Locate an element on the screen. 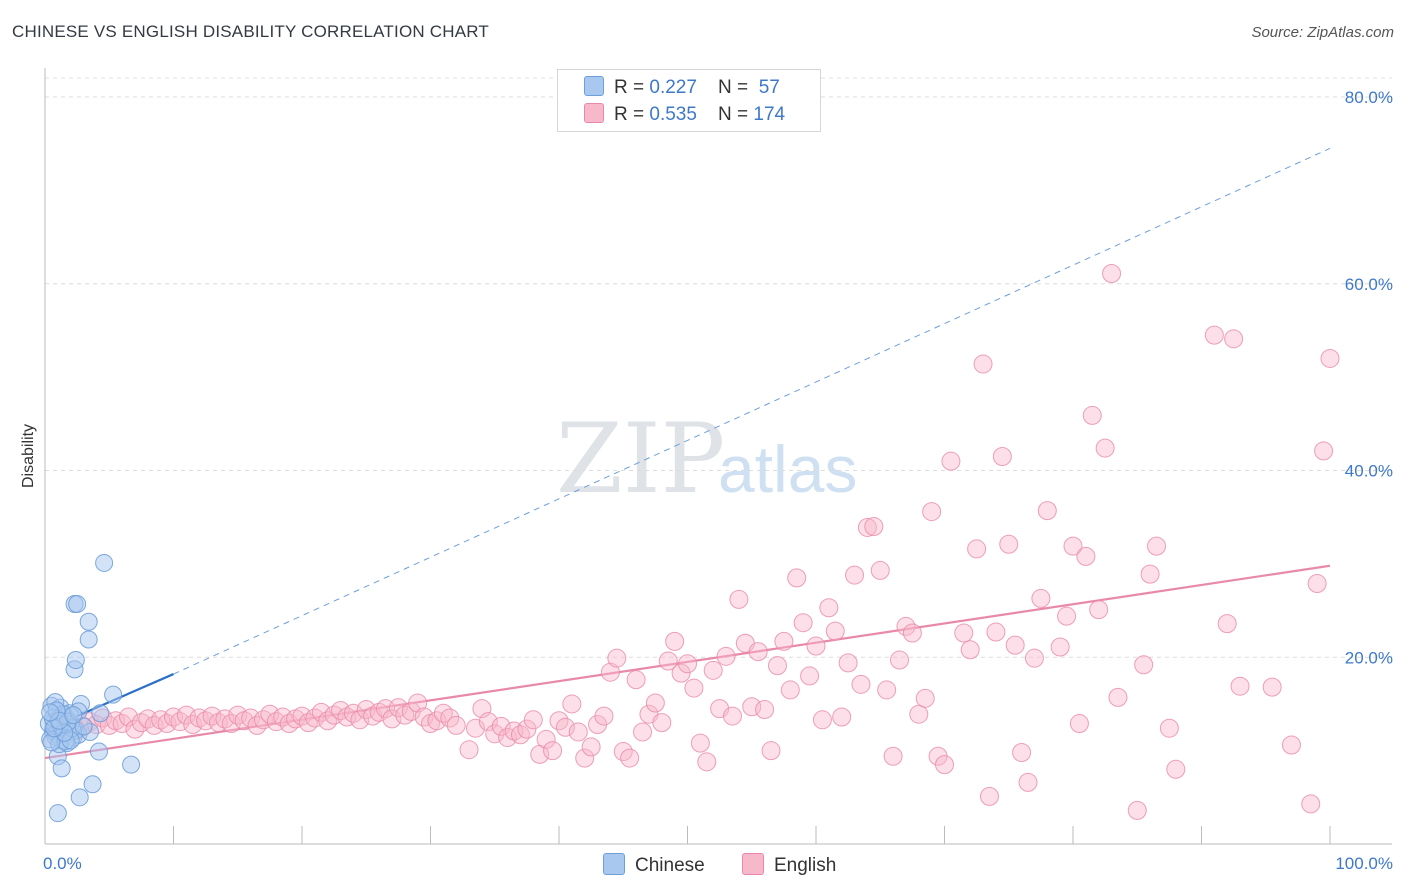 This screenshot has width=1406, height=892. legend-item-chinese: Chinese is located at coordinates (654, 865).